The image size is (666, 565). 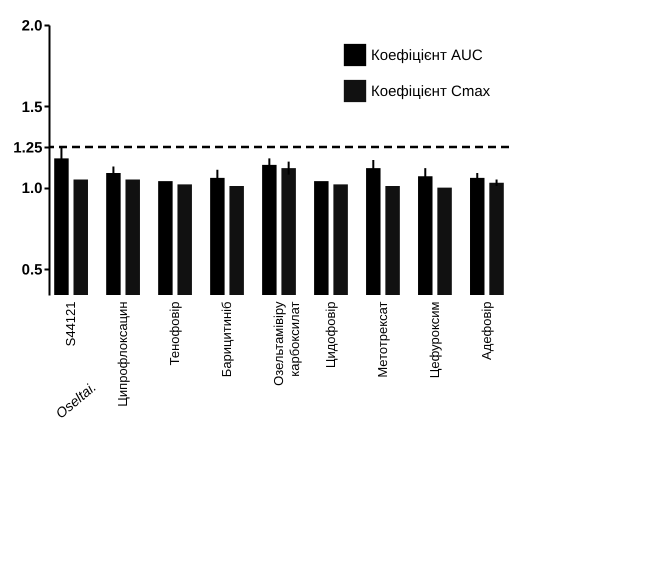 What do you see at coordinates (174, 334) in the screenshot?
I see `x-tick-label: Тенофовір` at bounding box center [174, 334].